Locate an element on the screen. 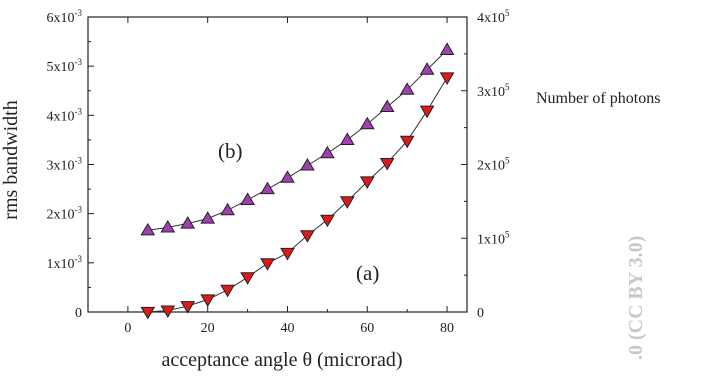 This screenshot has width=707, height=378. annotation-a: (a) is located at coordinates (367, 273).